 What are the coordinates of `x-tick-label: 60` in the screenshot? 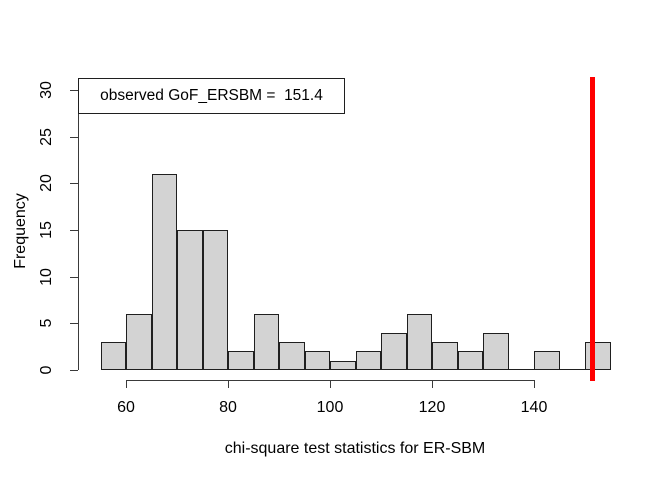 It's located at (126, 407).